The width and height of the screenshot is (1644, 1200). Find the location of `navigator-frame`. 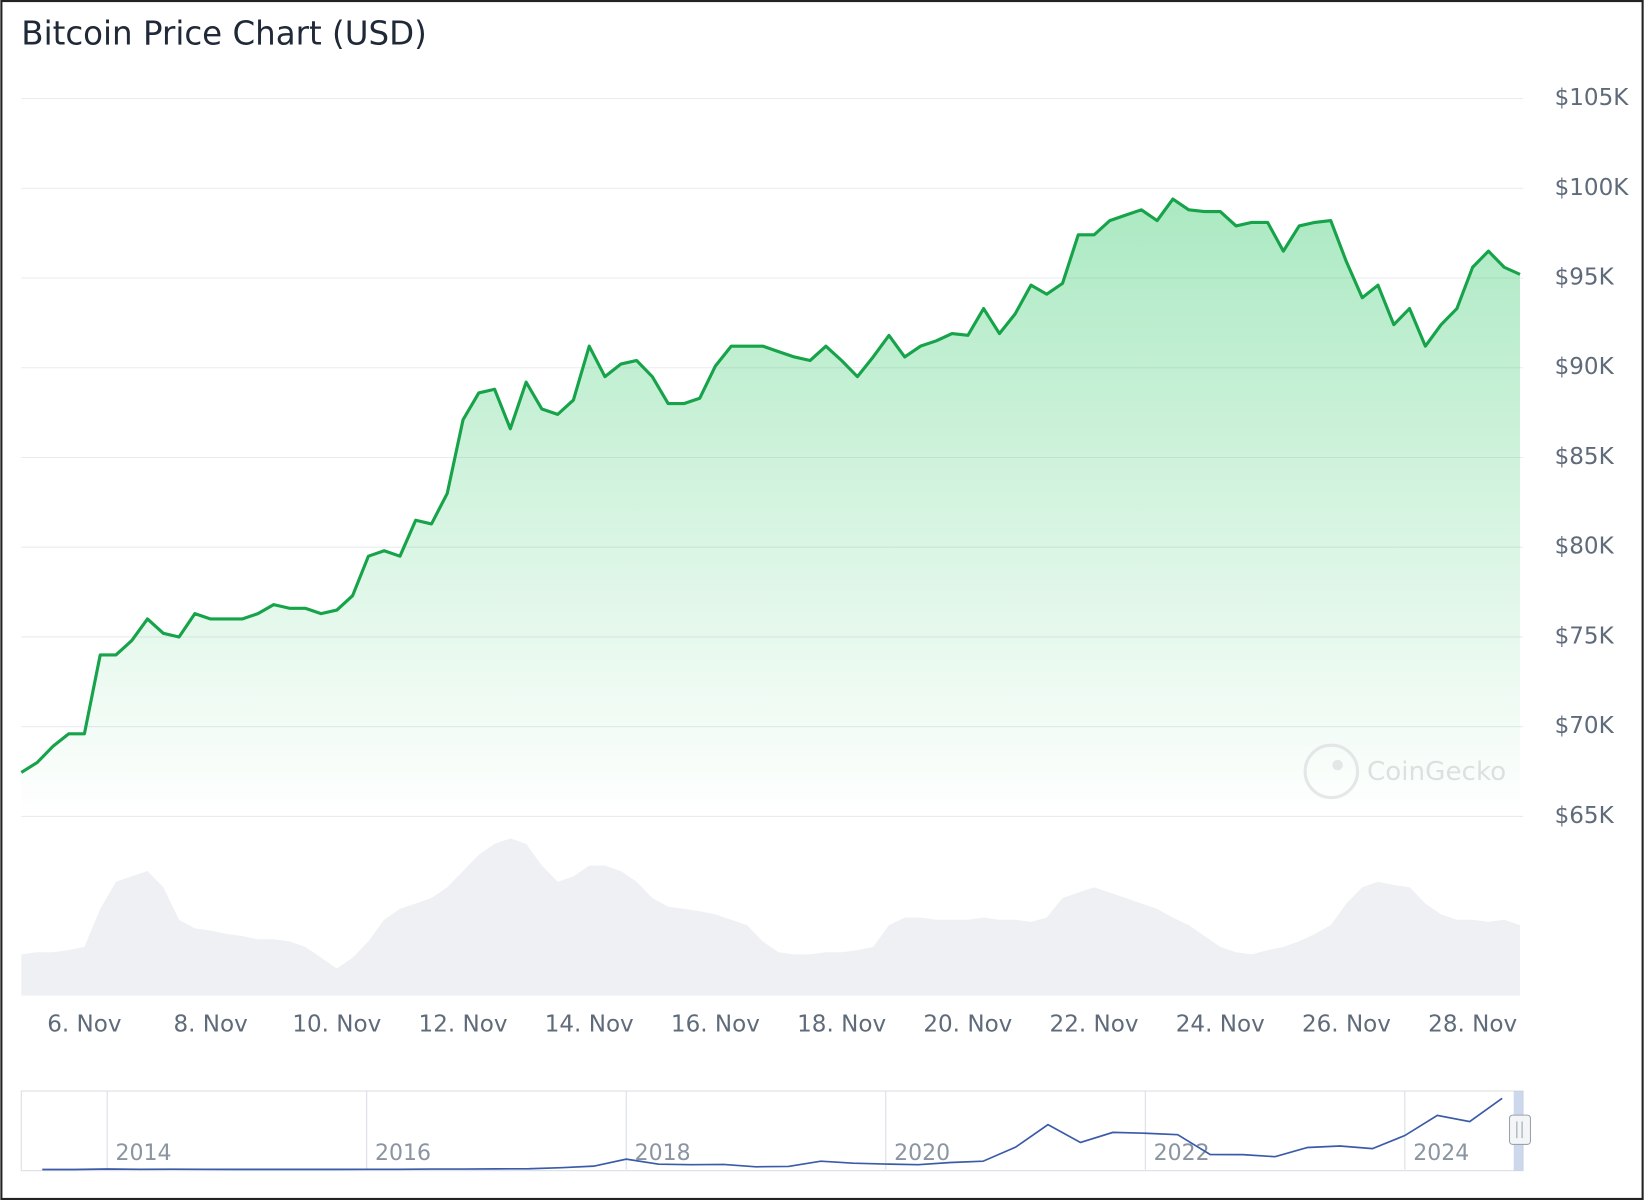

navigator-frame is located at coordinates (772, 1131).